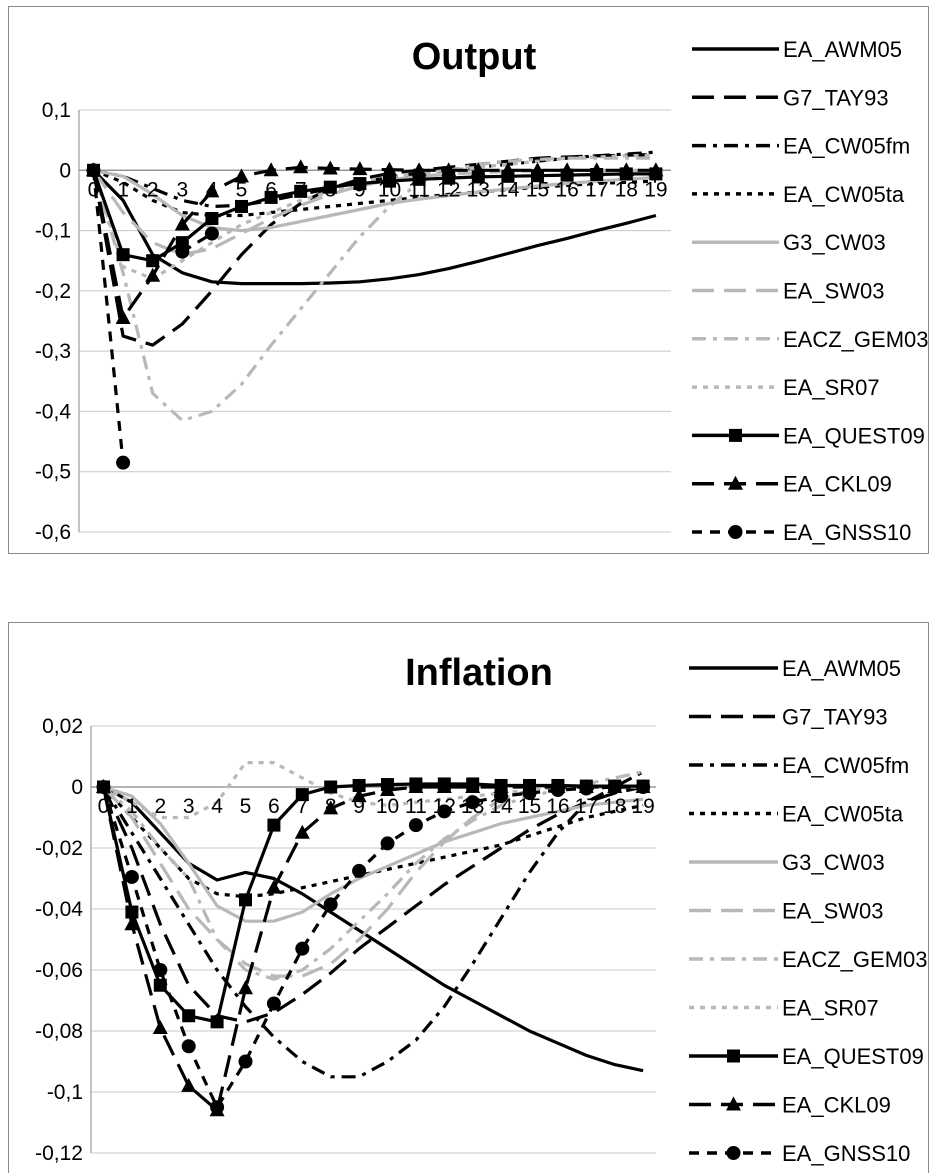  I want to click on inflation-xtick-label: 2, so click(160, 806).